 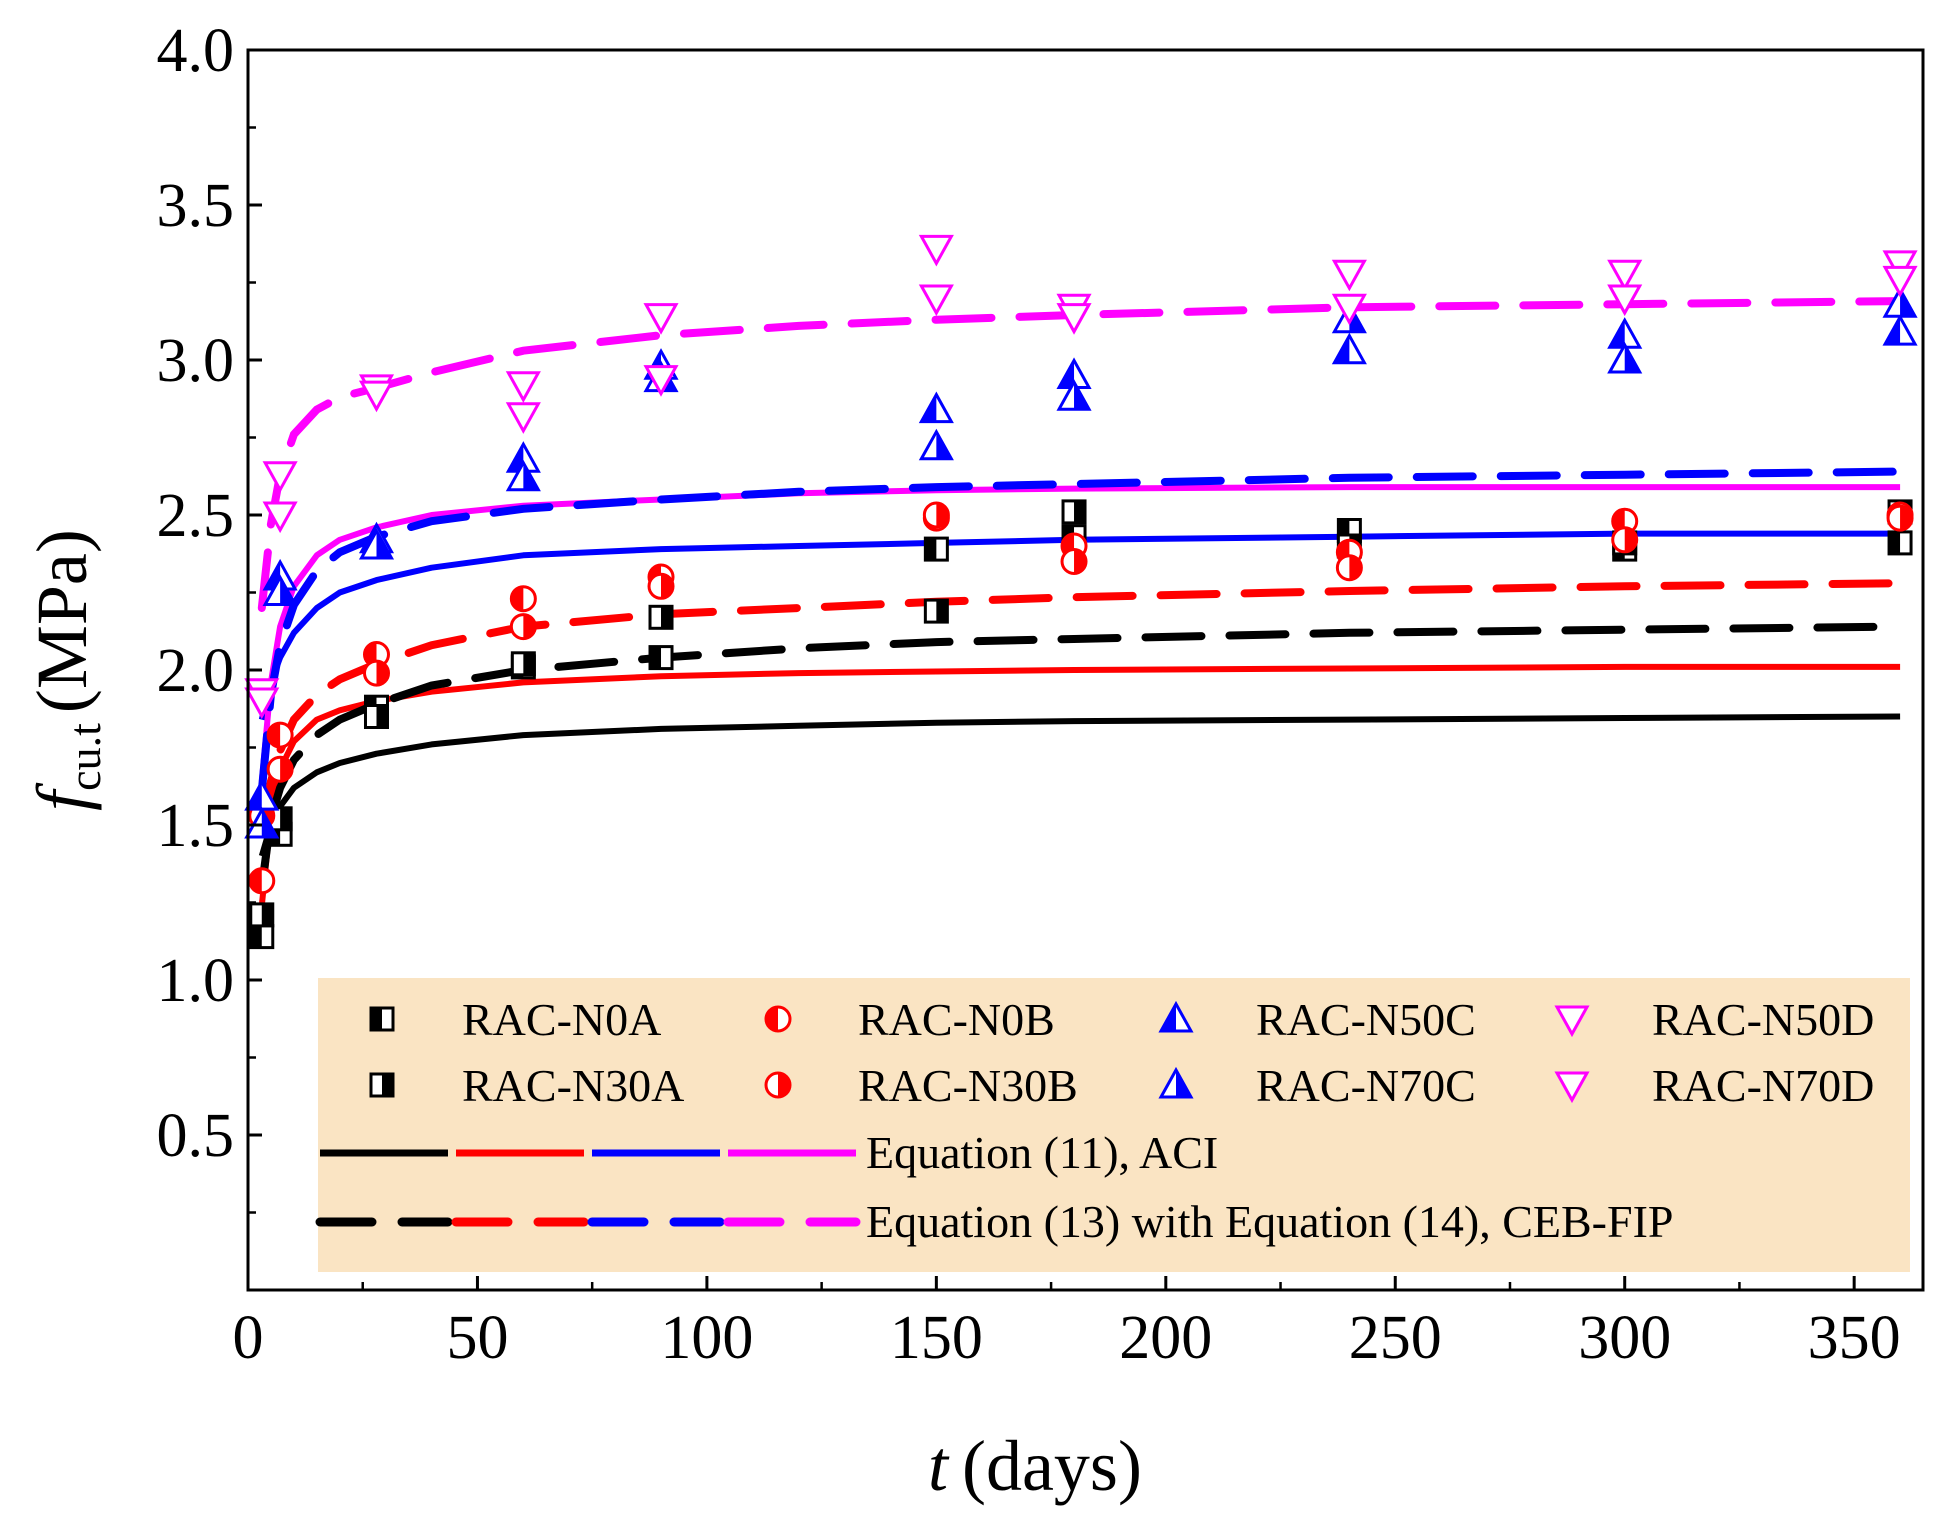 What do you see at coordinates (196, 51) in the screenshot?
I see `y-tick-label: 4.0` at bounding box center [196, 51].